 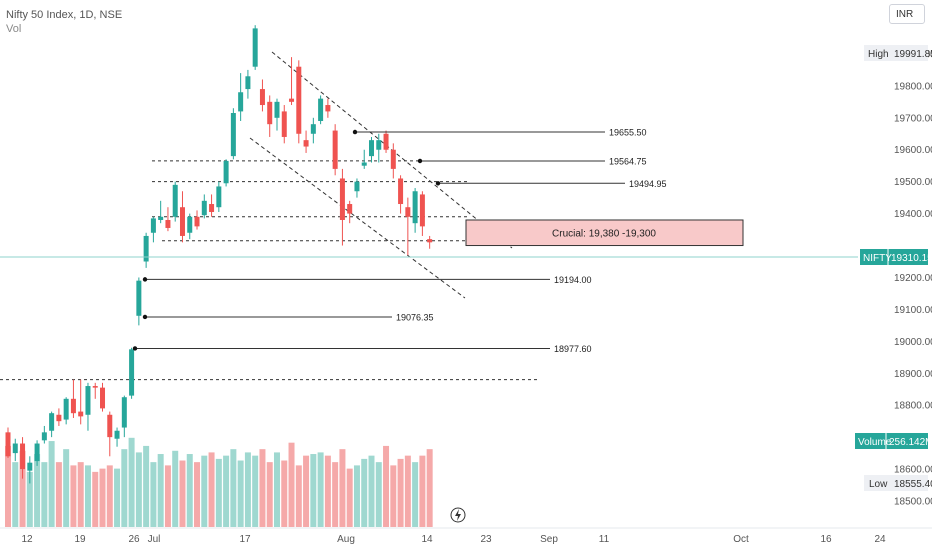 I want to click on low-label-group: Low 18555.40, so click(x=898, y=483).